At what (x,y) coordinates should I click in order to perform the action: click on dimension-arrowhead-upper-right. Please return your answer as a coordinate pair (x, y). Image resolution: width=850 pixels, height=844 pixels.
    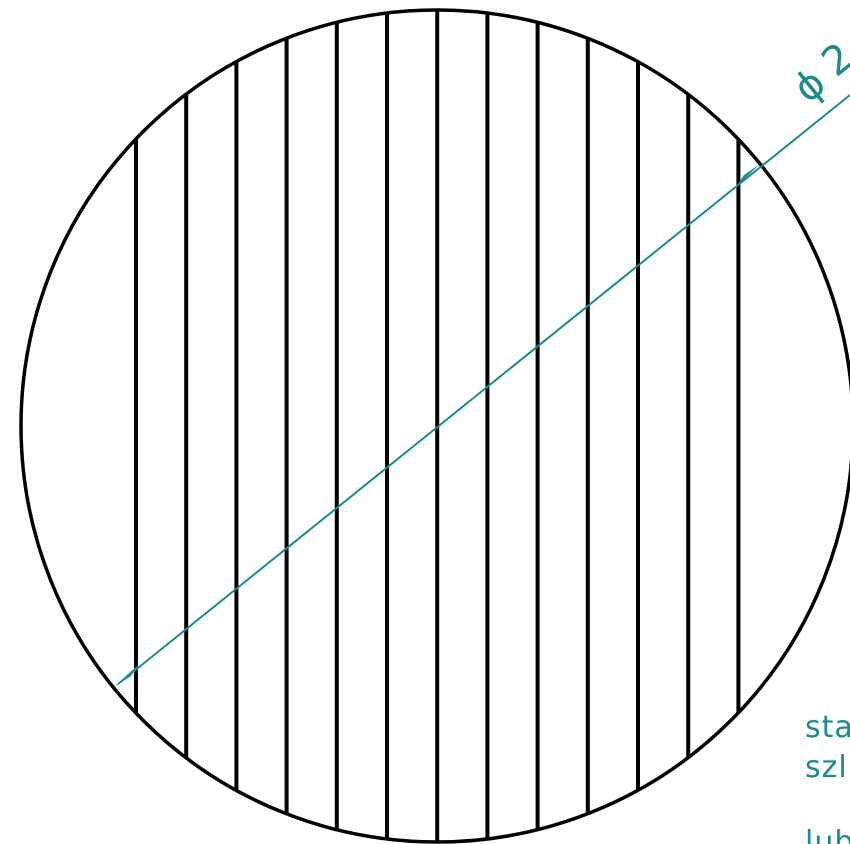
    Looking at the image, I should click on (748, 175).